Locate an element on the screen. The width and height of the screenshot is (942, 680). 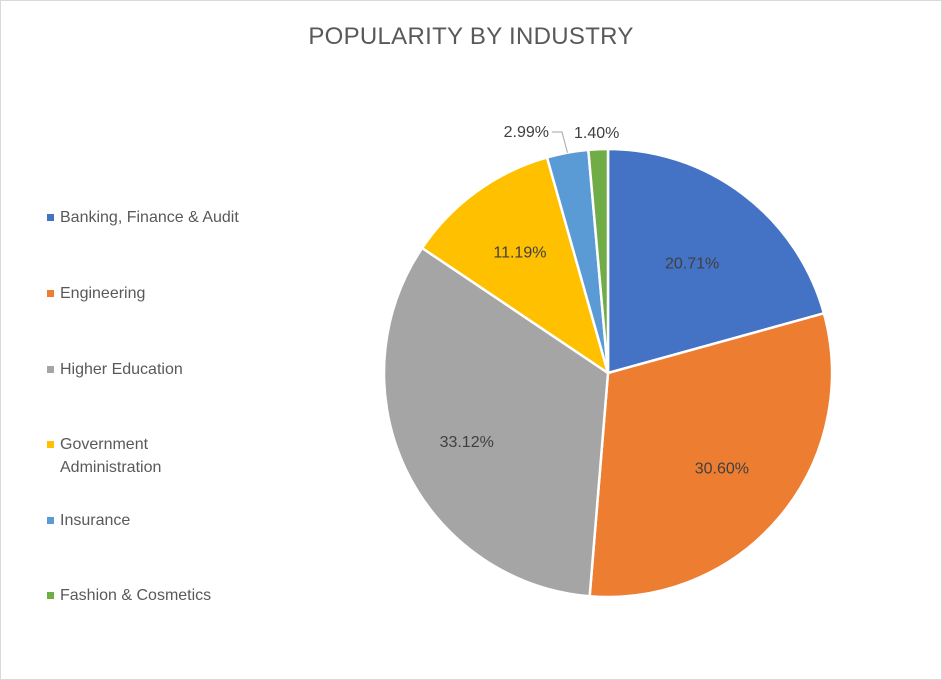
pie-slice-higher-education is located at coordinates (496, 422).